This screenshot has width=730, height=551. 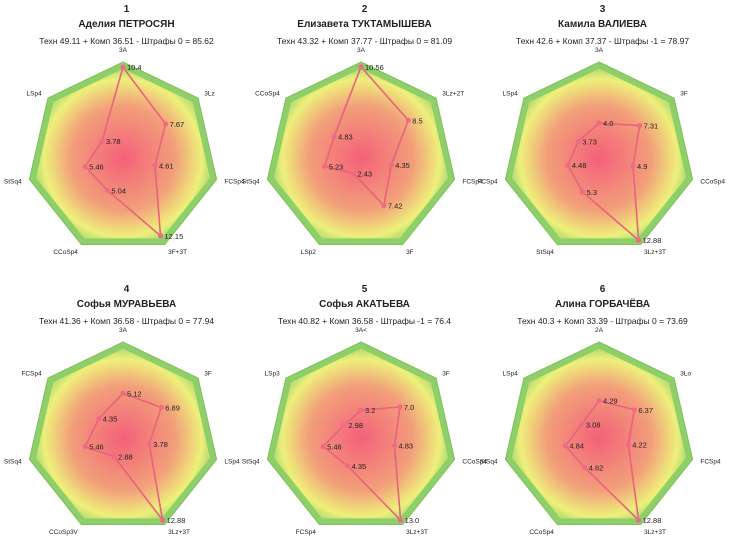 I want to click on axis-label-ccosp4: CCoSp4, so click(x=474, y=462).